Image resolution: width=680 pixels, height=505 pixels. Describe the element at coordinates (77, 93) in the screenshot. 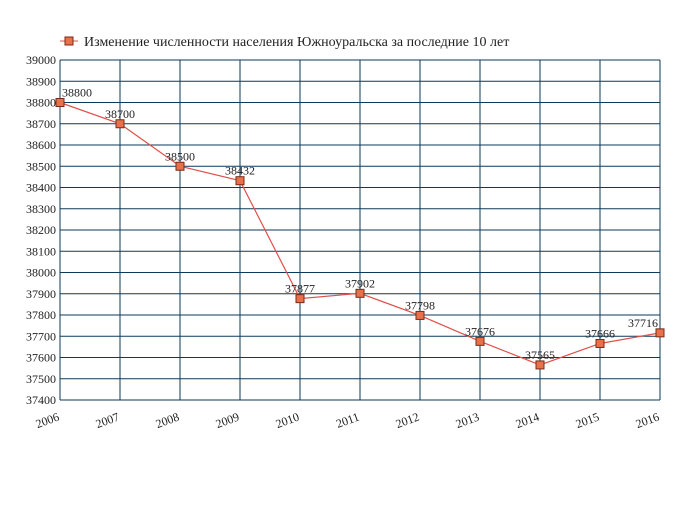

I see `data-label: 38800` at that location.